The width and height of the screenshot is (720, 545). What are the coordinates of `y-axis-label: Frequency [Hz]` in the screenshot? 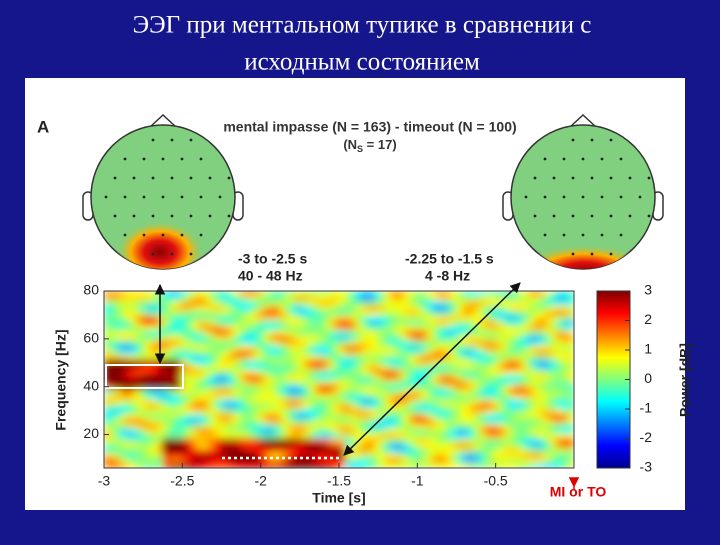 It's located at (61, 379).